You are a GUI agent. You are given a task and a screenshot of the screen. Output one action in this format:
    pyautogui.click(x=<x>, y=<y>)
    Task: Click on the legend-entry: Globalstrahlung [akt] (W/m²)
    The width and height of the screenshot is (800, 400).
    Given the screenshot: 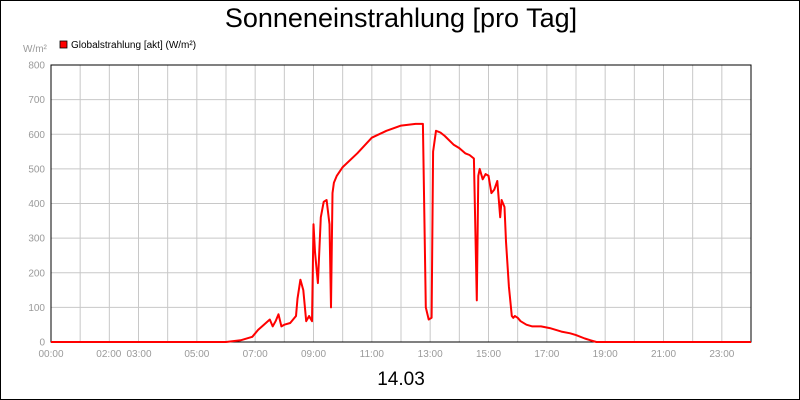 What is the action you would take?
    pyautogui.click(x=133, y=45)
    